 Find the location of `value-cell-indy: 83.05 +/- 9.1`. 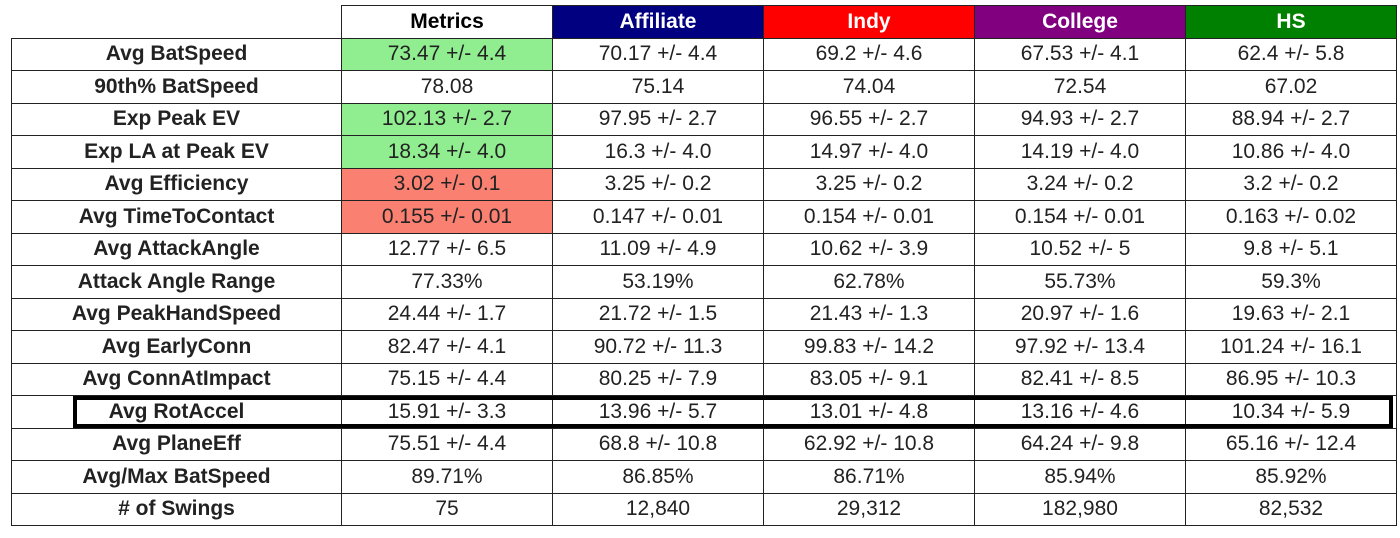

value-cell-indy: 83.05 +/- 9.1 is located at coordinates (869, 379).